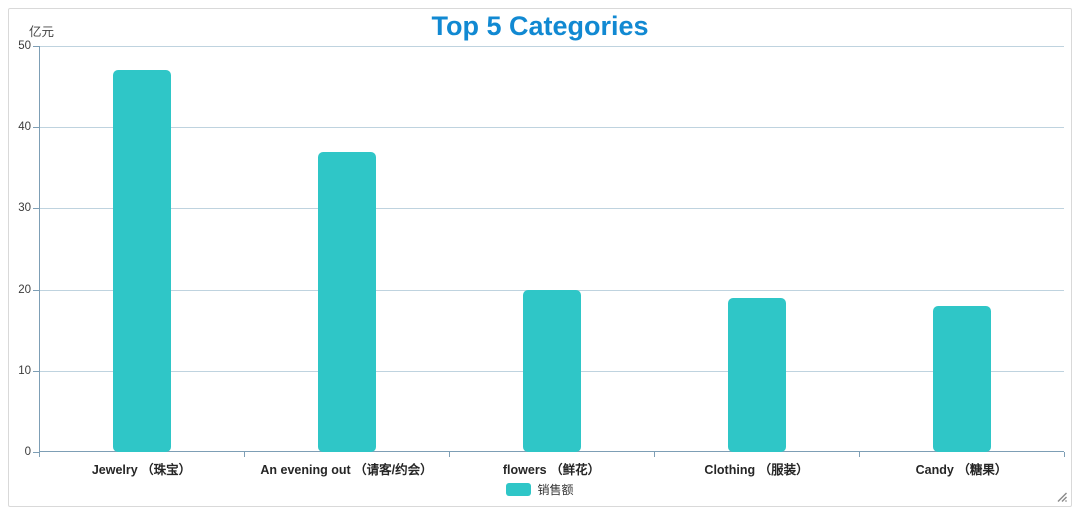 Image resolution: width=1080 pixels, height=515 pixels. I want to click on x-category-label: Candy （糖果）, so click(961, 470).